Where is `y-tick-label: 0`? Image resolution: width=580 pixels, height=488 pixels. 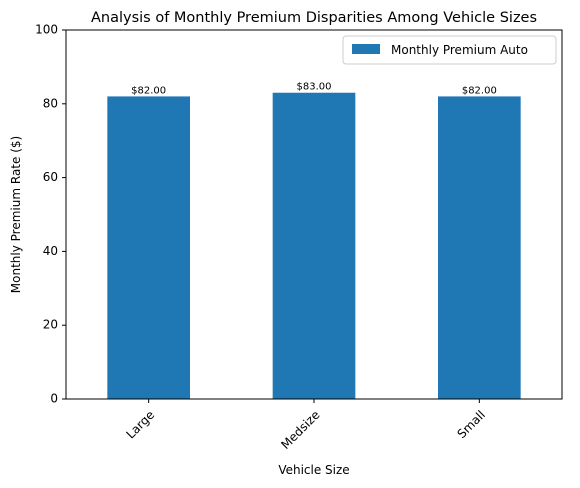
y-tick-label: 0 is located at coordinates (54, 399).